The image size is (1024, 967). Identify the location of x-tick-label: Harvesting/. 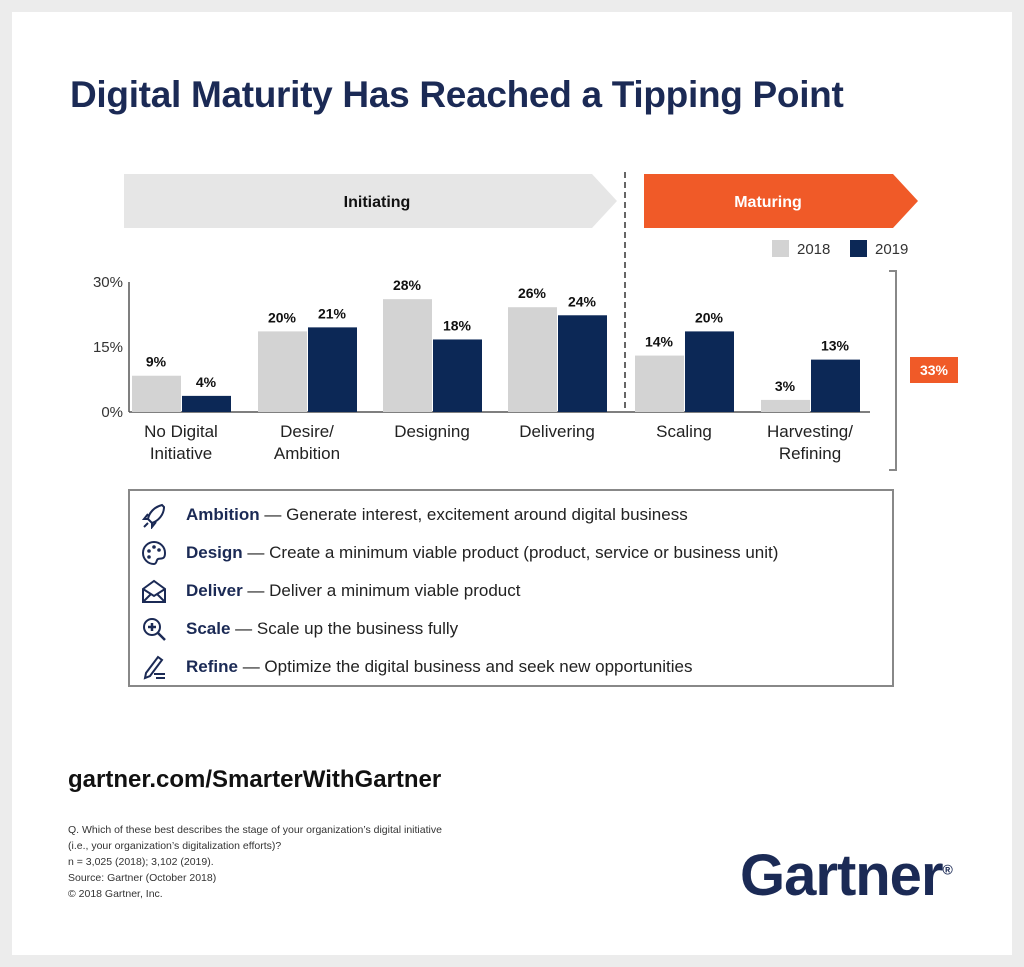
(810, 431).